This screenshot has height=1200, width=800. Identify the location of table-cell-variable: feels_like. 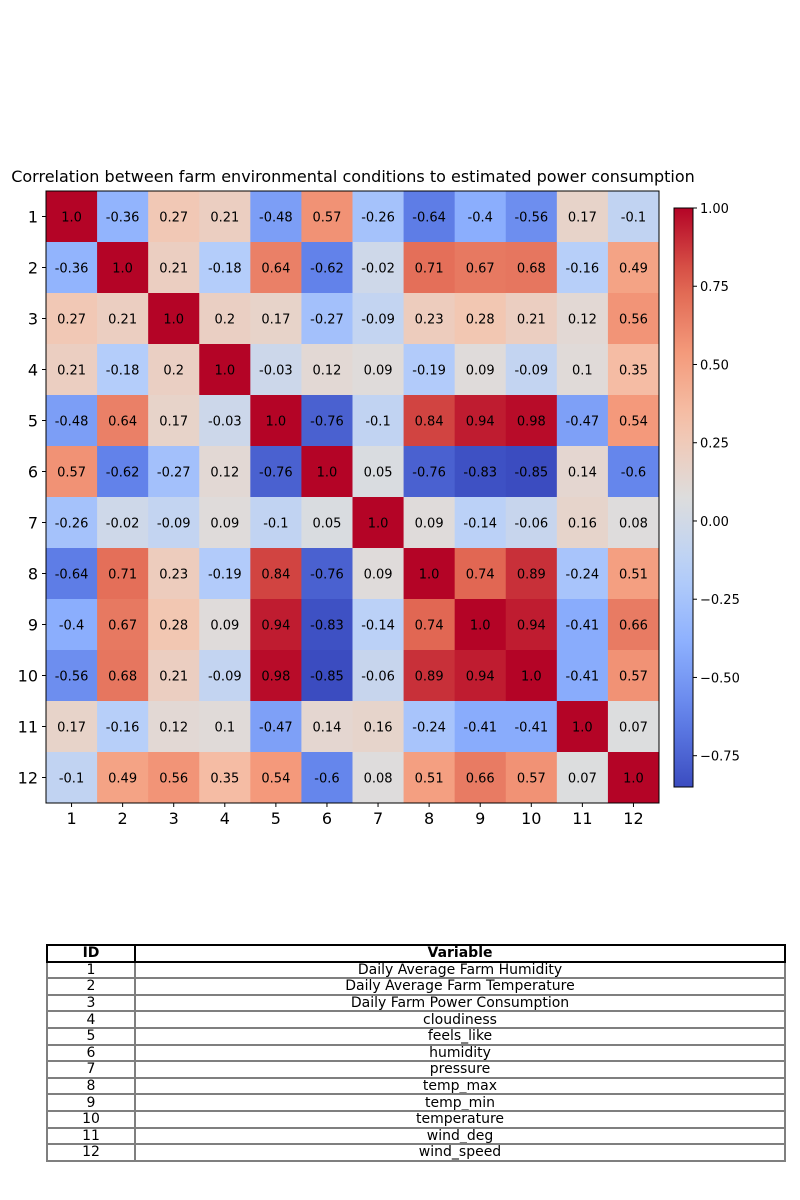
(460, 1036).